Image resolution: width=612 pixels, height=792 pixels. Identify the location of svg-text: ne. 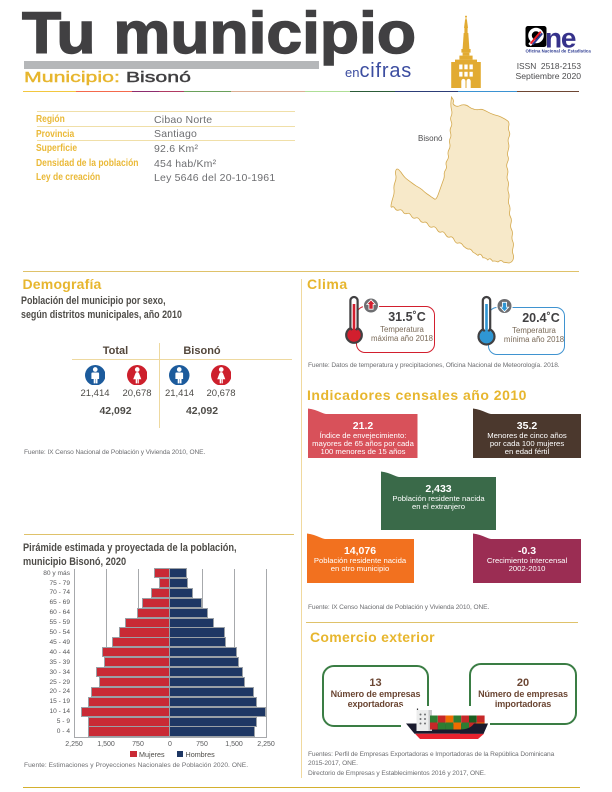
(560, 39).